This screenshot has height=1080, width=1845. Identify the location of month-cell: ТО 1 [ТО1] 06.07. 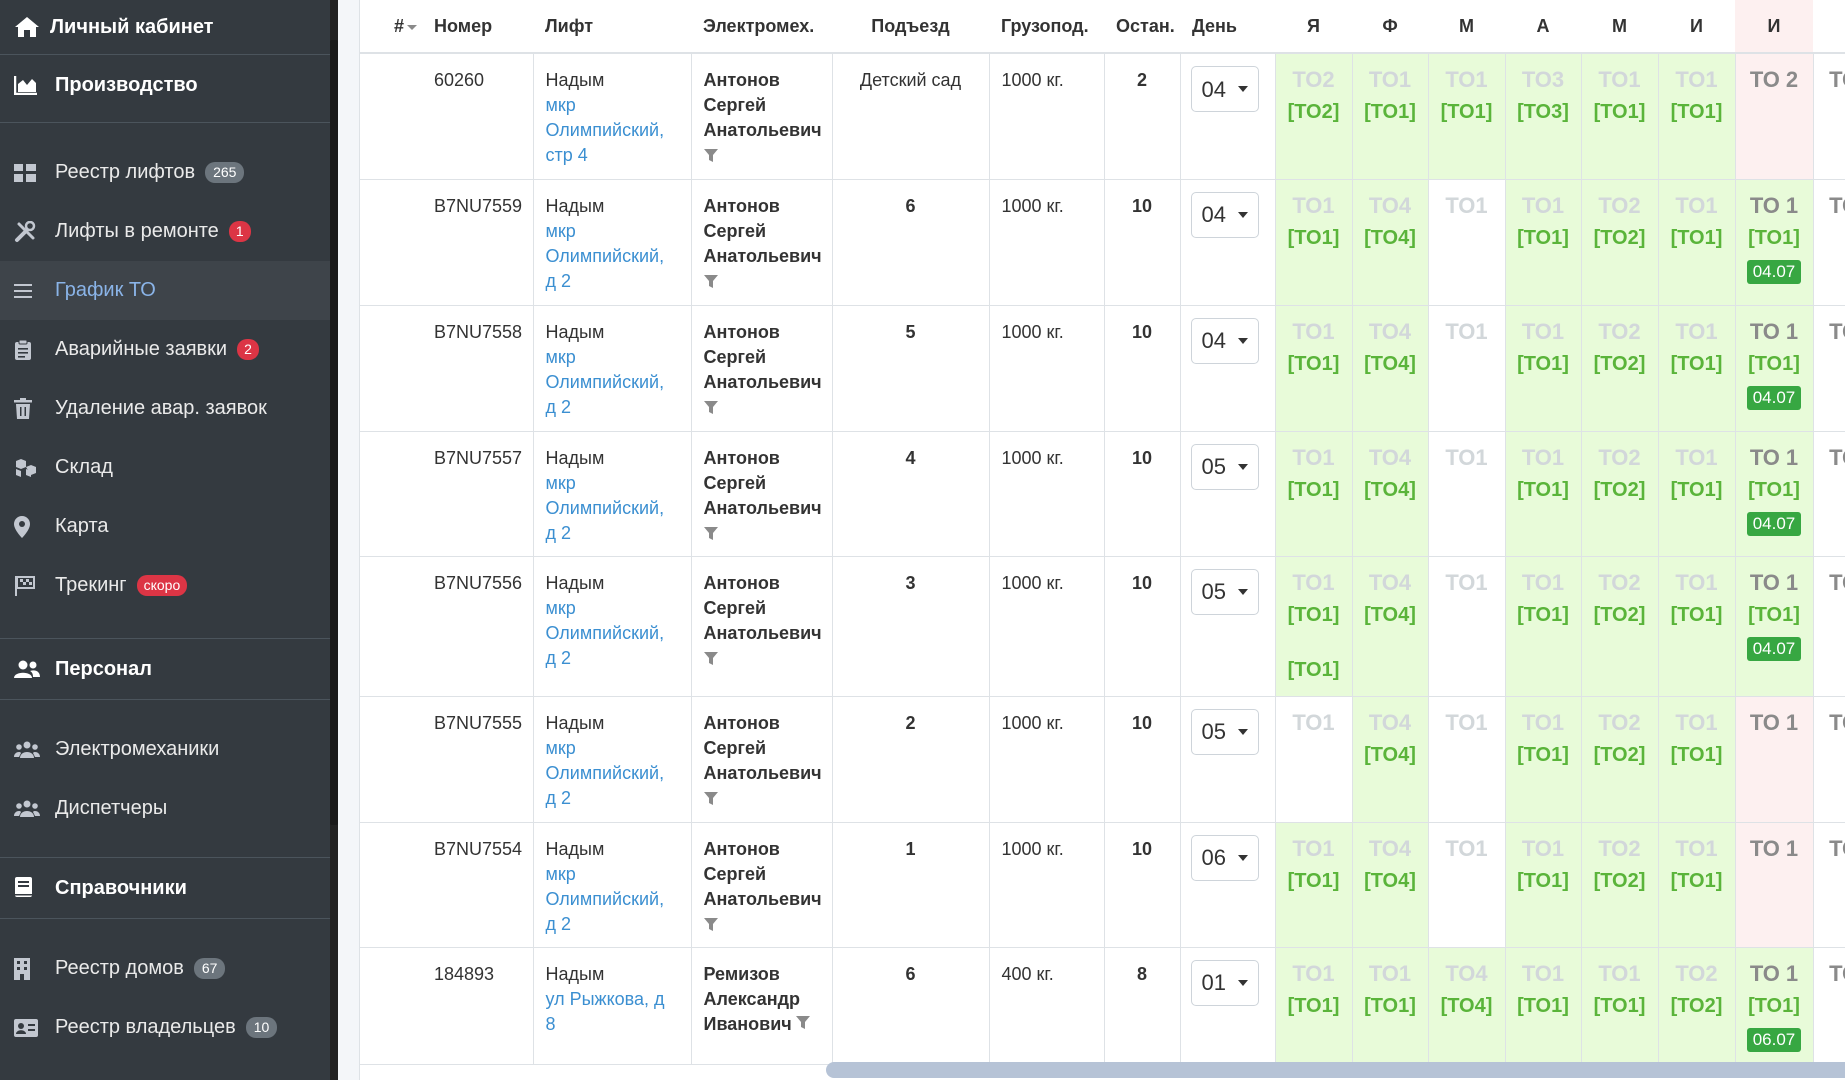
(1774, 1006).